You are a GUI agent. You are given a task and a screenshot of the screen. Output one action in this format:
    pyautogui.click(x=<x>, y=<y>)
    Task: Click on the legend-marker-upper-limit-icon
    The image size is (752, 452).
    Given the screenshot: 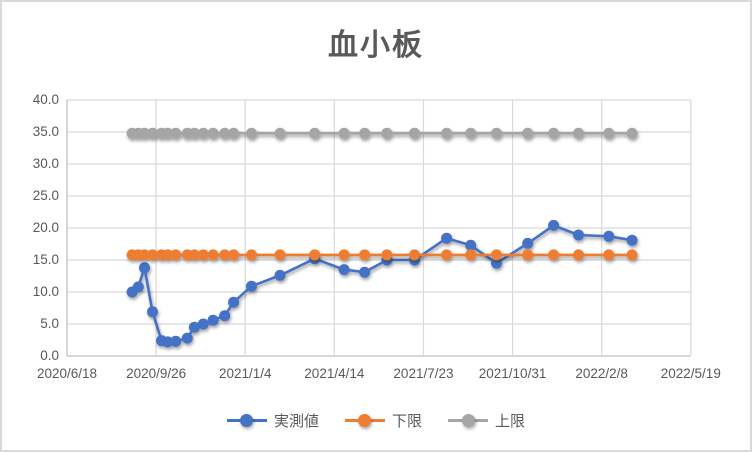 What is the action you would take?
    pyautogui.click(x=468, y=421)
    